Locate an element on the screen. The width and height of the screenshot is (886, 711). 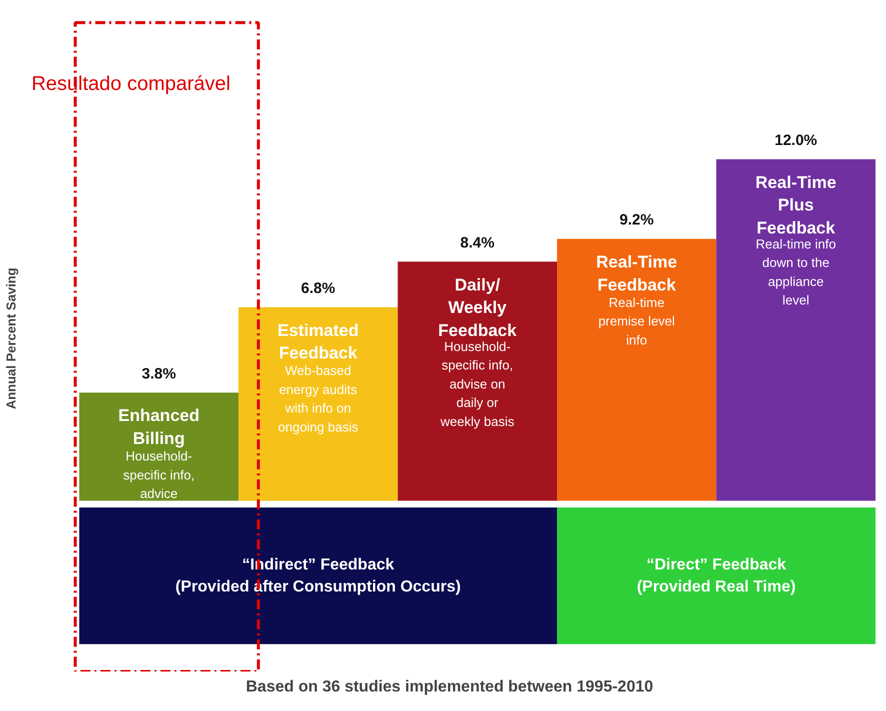
annotation: Household- specific info, advice is located at coordinates (159, 475).